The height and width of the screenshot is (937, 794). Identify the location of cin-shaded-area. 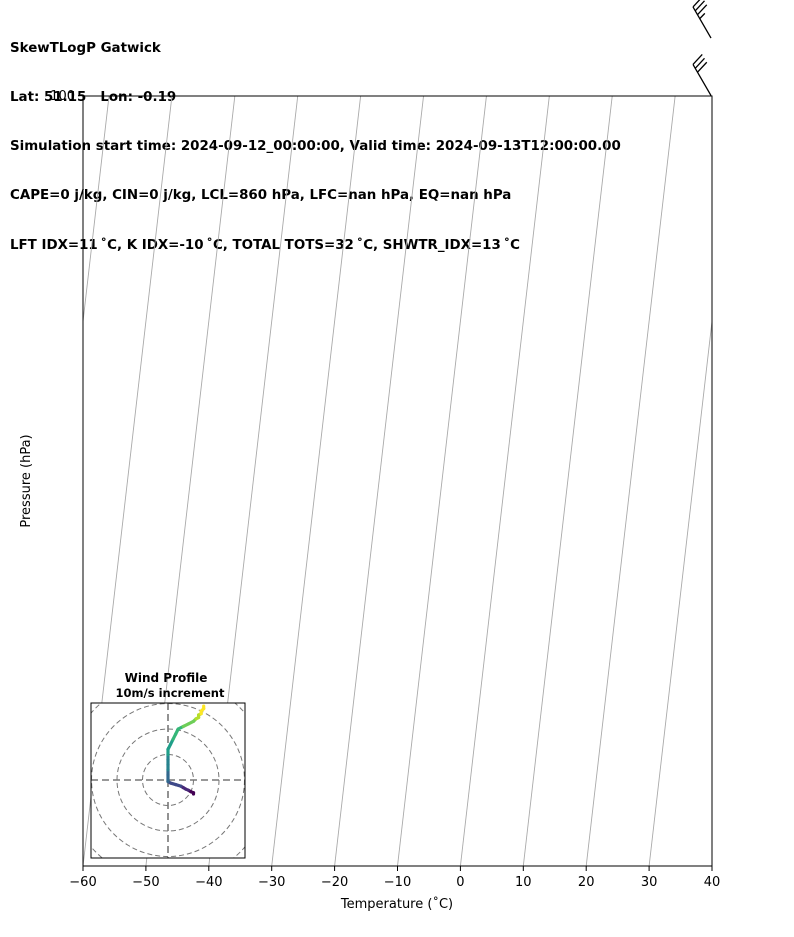
(318, 48).